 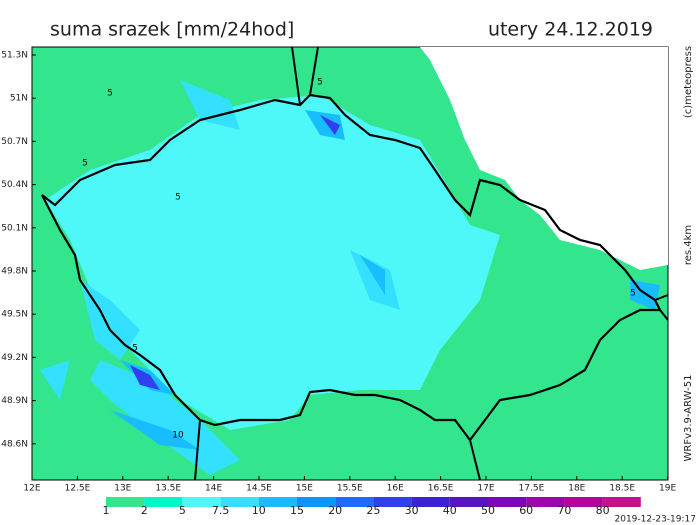 What do you see at coordinates (576, 489) in the screenshot?
I see `lon-label: 18E` at bounding box center [576, 489].